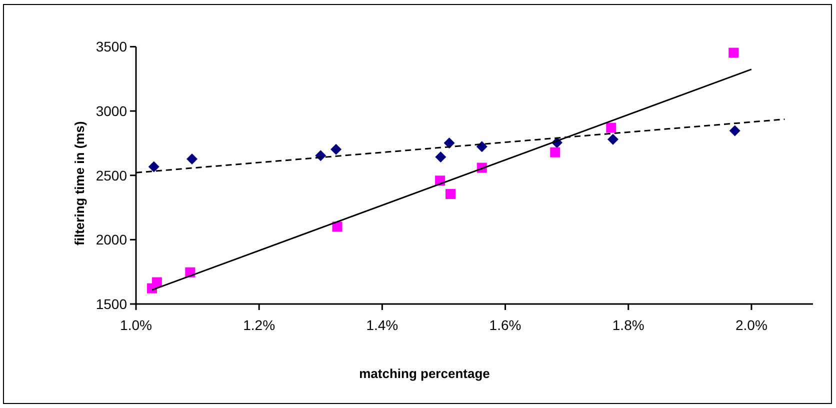 The height and width of the screenshot is (408, 836). I want to click on y-tick-label: 2500, so click(112, 175).